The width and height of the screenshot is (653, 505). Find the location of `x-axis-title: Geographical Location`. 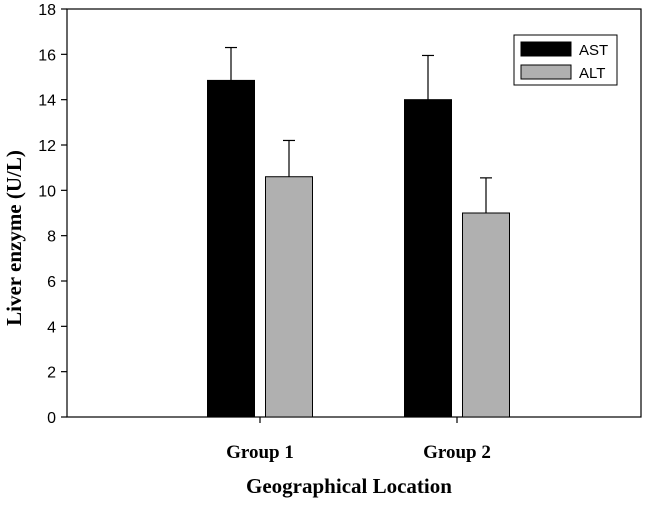

x-axis-title: Geographical Location is located at coordinates (349, 486).